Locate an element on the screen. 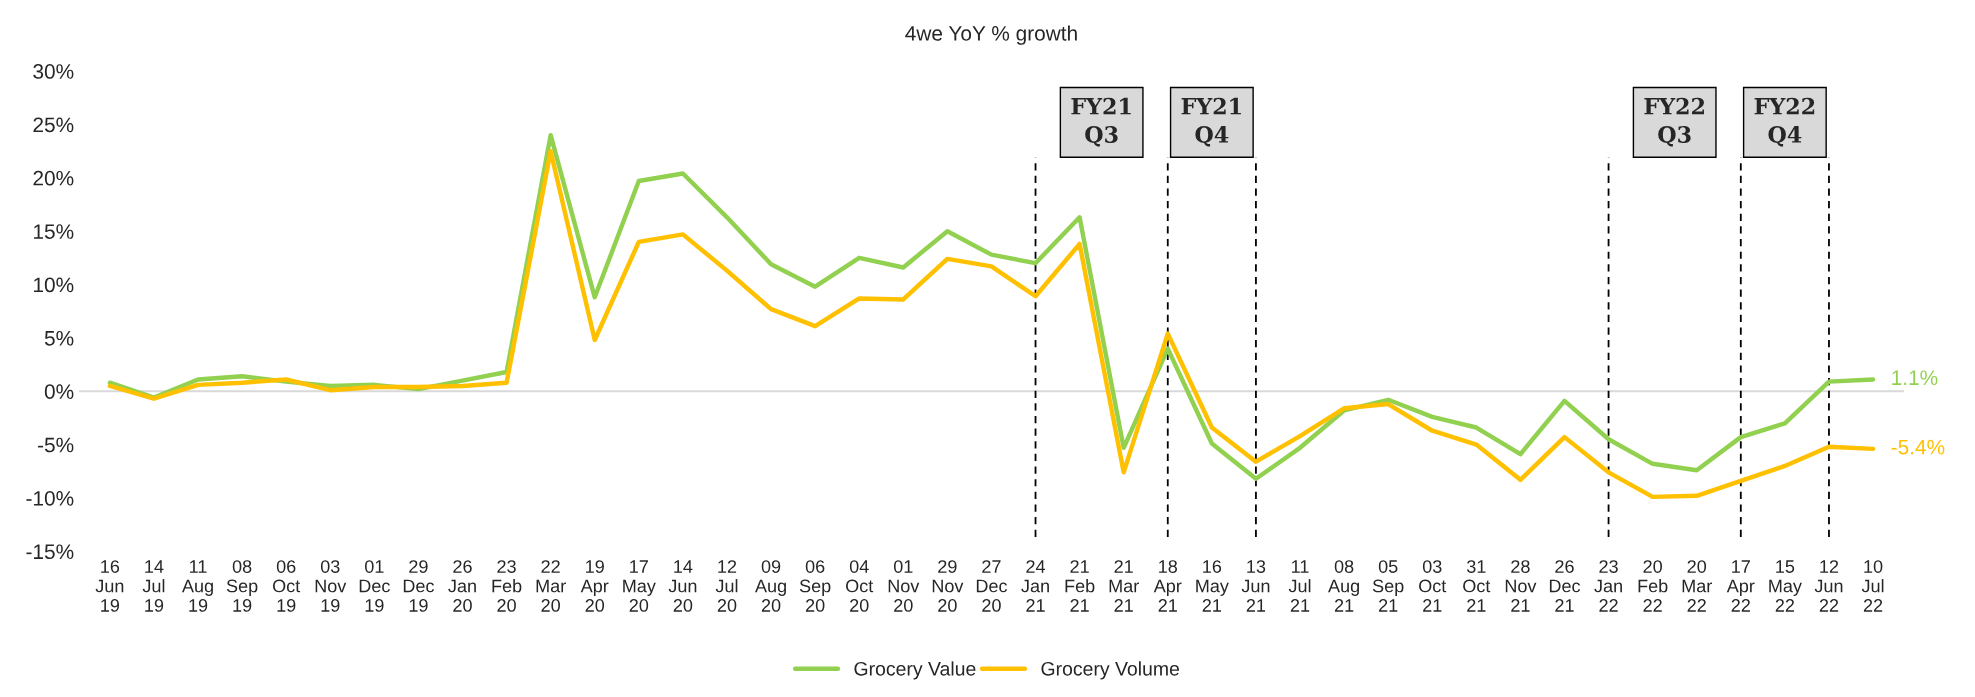 The image size is (1975, 697). x-tick-label: 01 Dec 19 is located at coordinates (374, 586).